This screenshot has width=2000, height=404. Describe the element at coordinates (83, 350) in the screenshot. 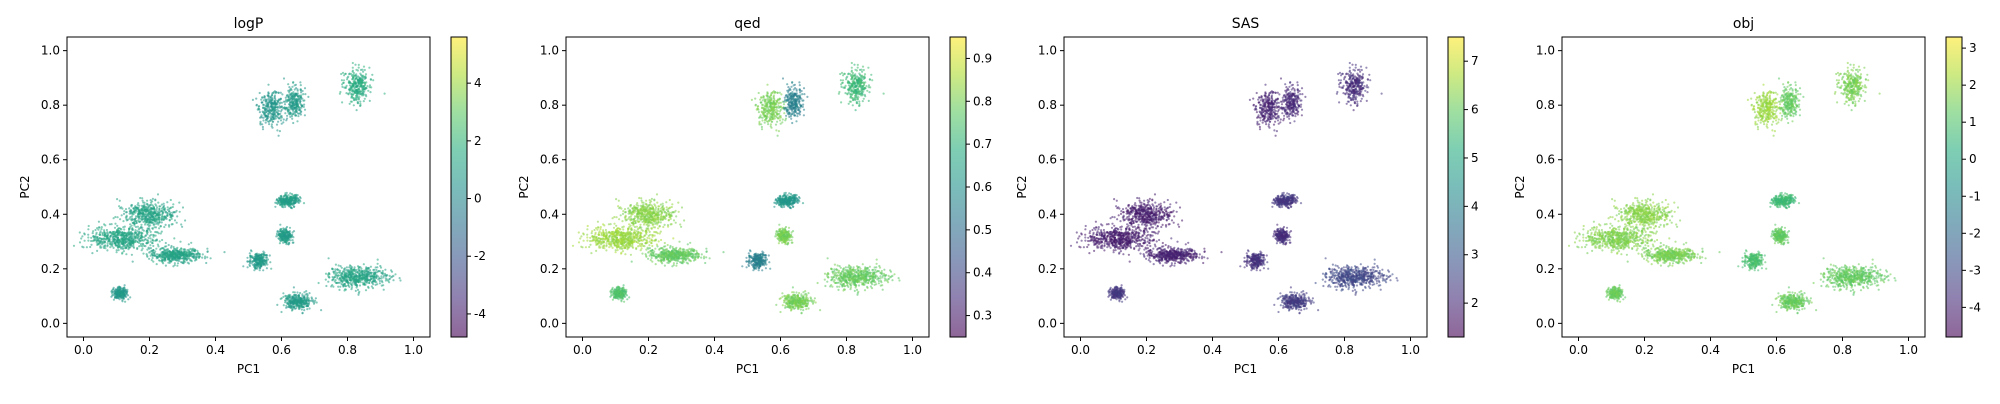

I see `x-tick-label: 0.0` at that location.